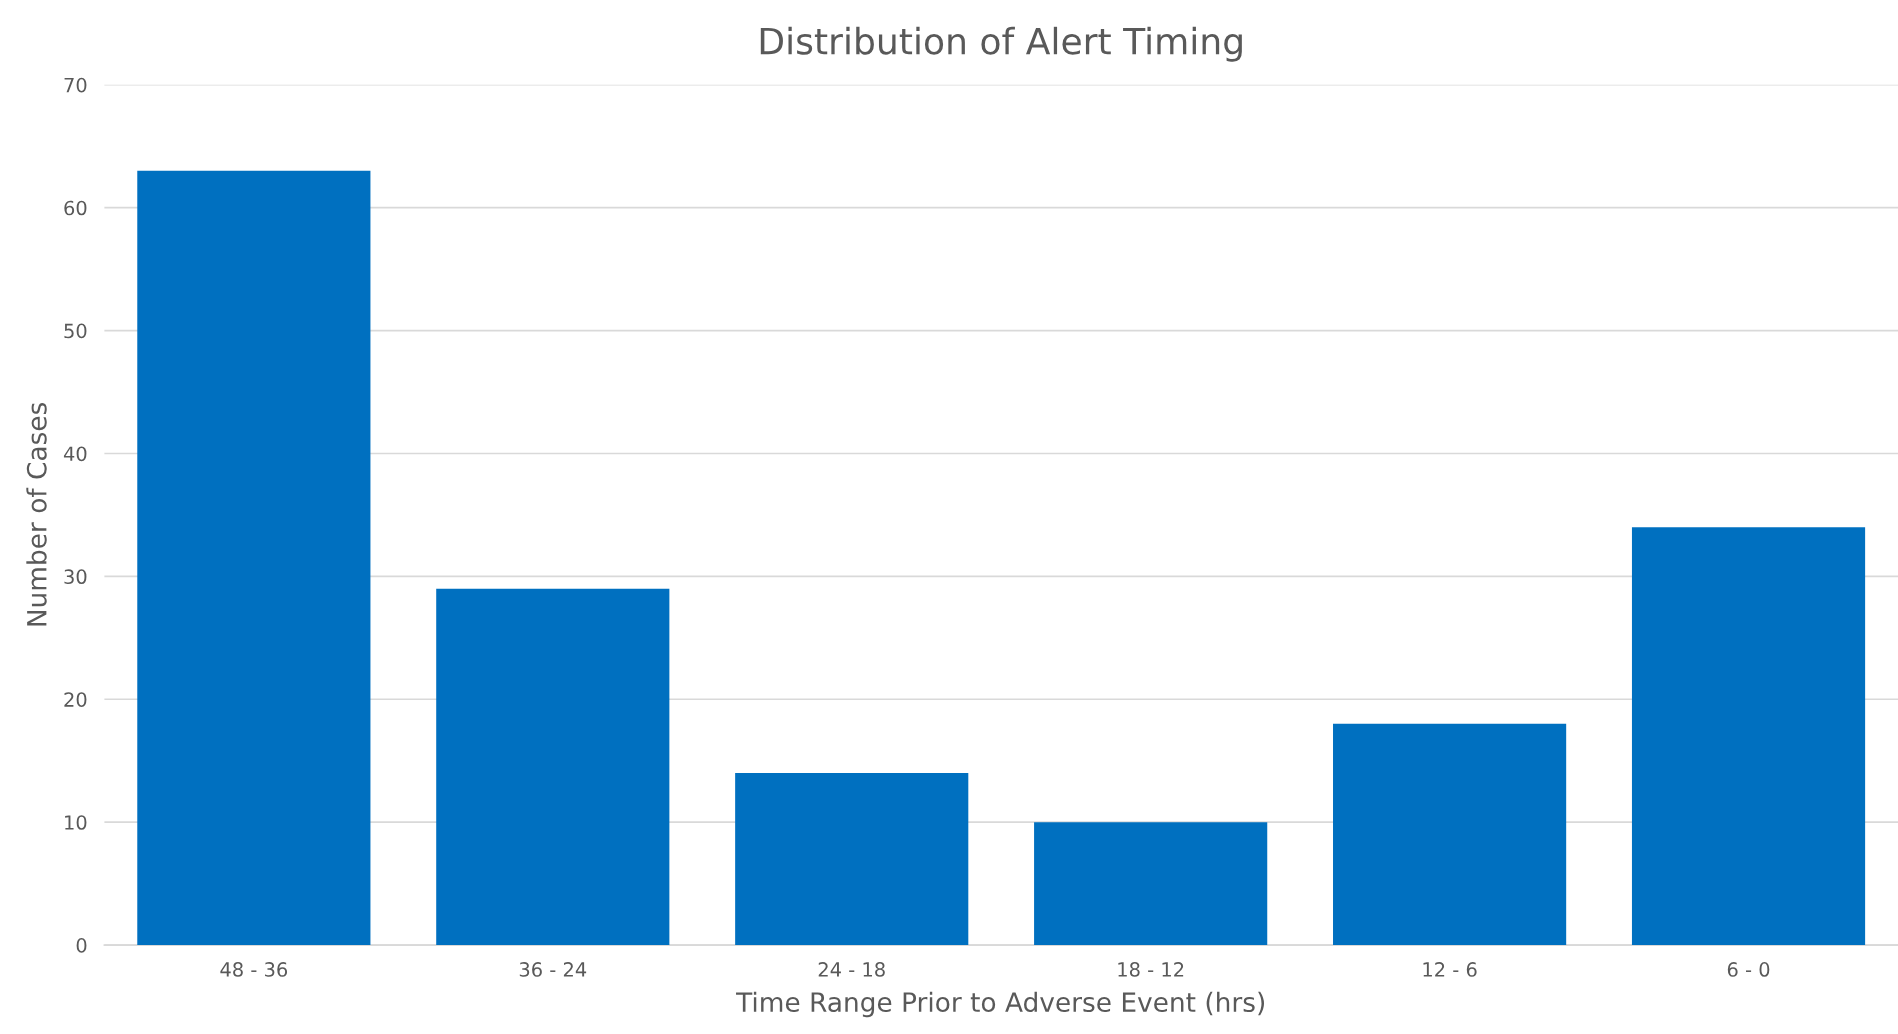  What do you see at coordinates (76, 822) in the screenshot?
I see `y-tick-label: 10` at bounding box center [76, 822].